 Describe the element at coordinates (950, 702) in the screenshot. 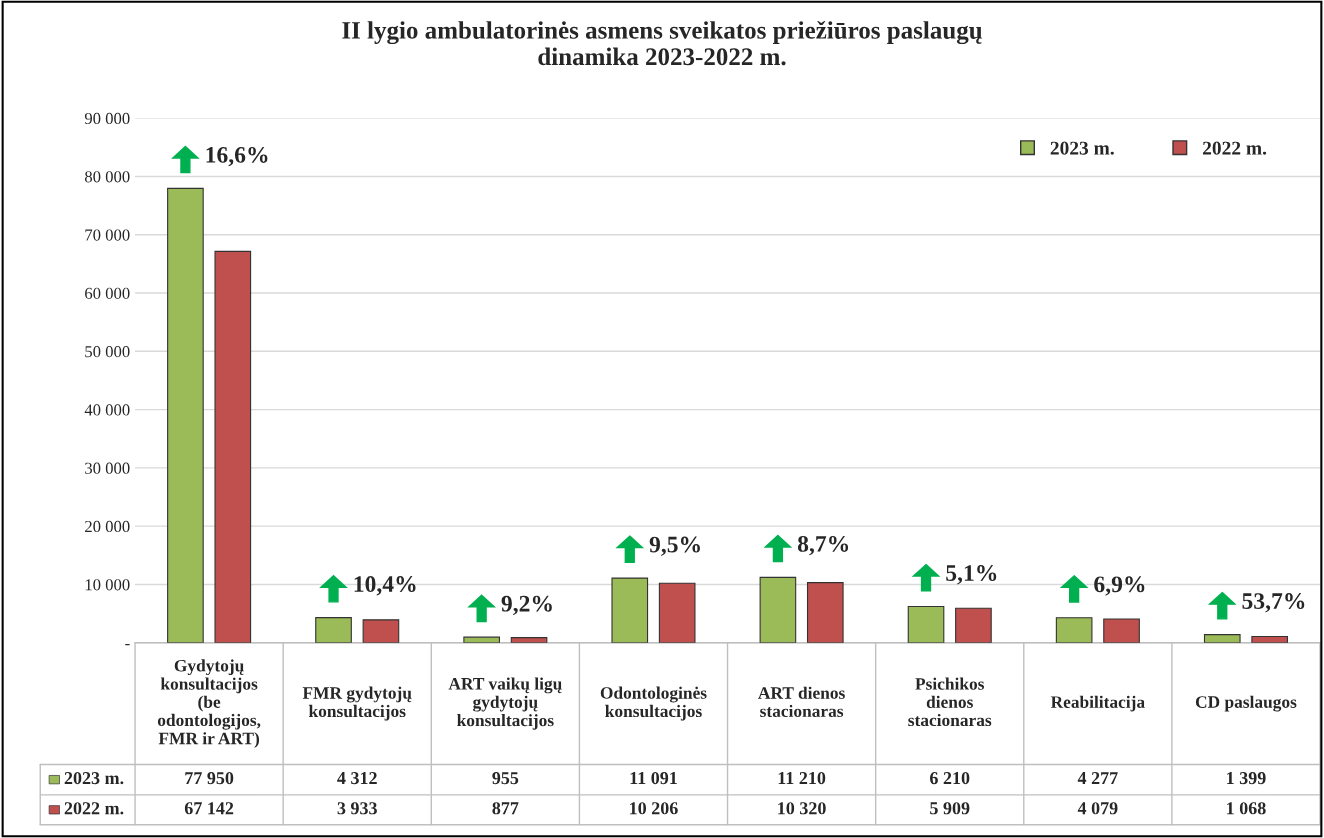

I see `x-tick-label: Psichikos dienos stacionaras` at that location.